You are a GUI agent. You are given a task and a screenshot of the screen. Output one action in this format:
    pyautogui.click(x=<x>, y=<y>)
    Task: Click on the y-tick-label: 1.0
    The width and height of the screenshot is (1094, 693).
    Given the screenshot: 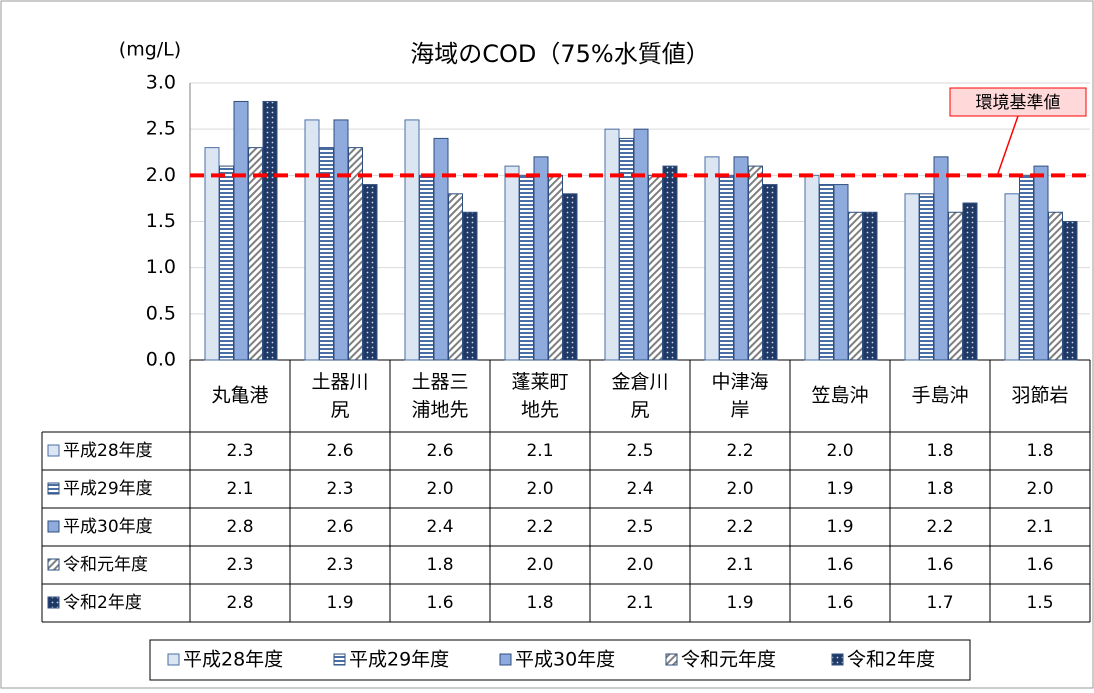 What is the action you would take?
    pyautogui.click(x=161, y=267)
    